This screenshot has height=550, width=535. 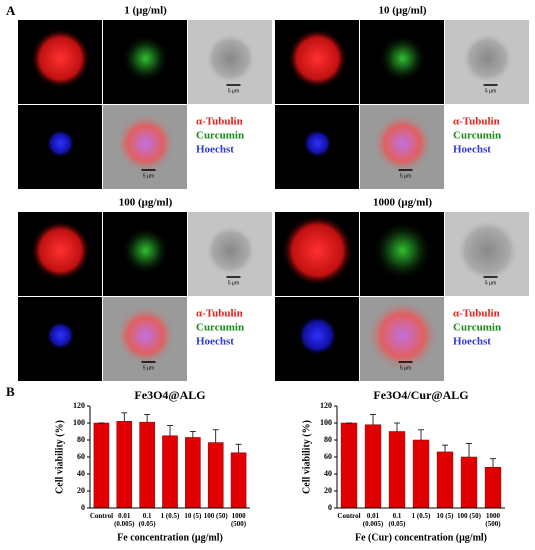 What do you see at coordinates (145, 11) in the screenshot?
I see `condition-title: 1 (μg/ml)` at bounding box center [145, 11].